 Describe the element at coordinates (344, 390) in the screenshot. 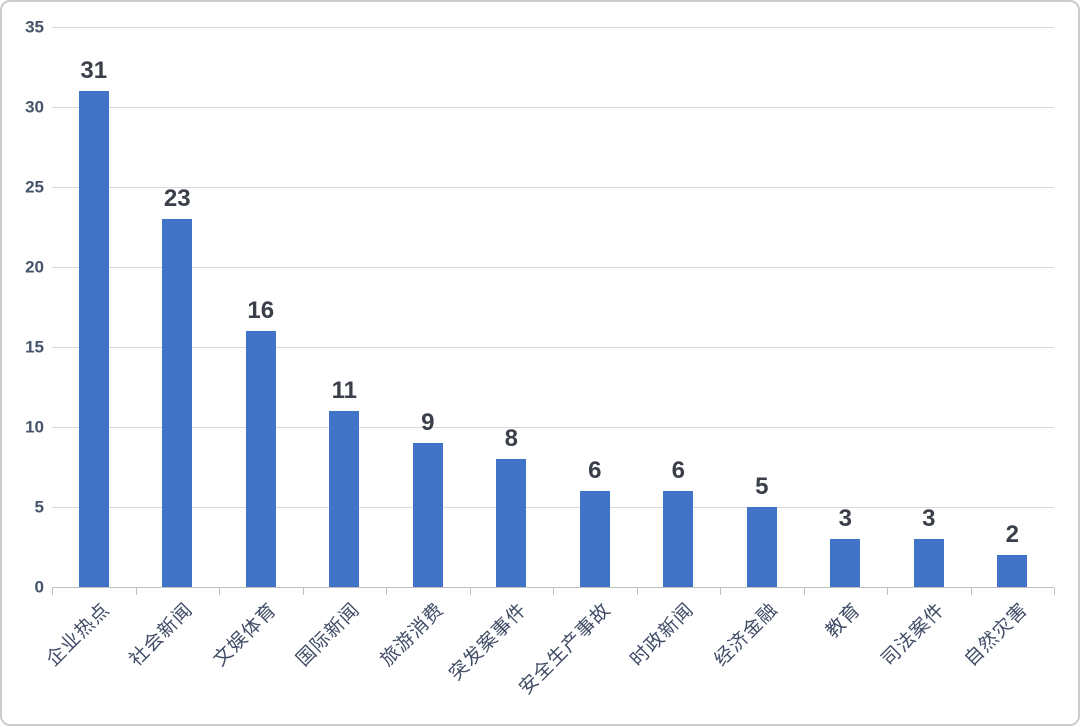

I see `bar-value-label: 11` at that location.